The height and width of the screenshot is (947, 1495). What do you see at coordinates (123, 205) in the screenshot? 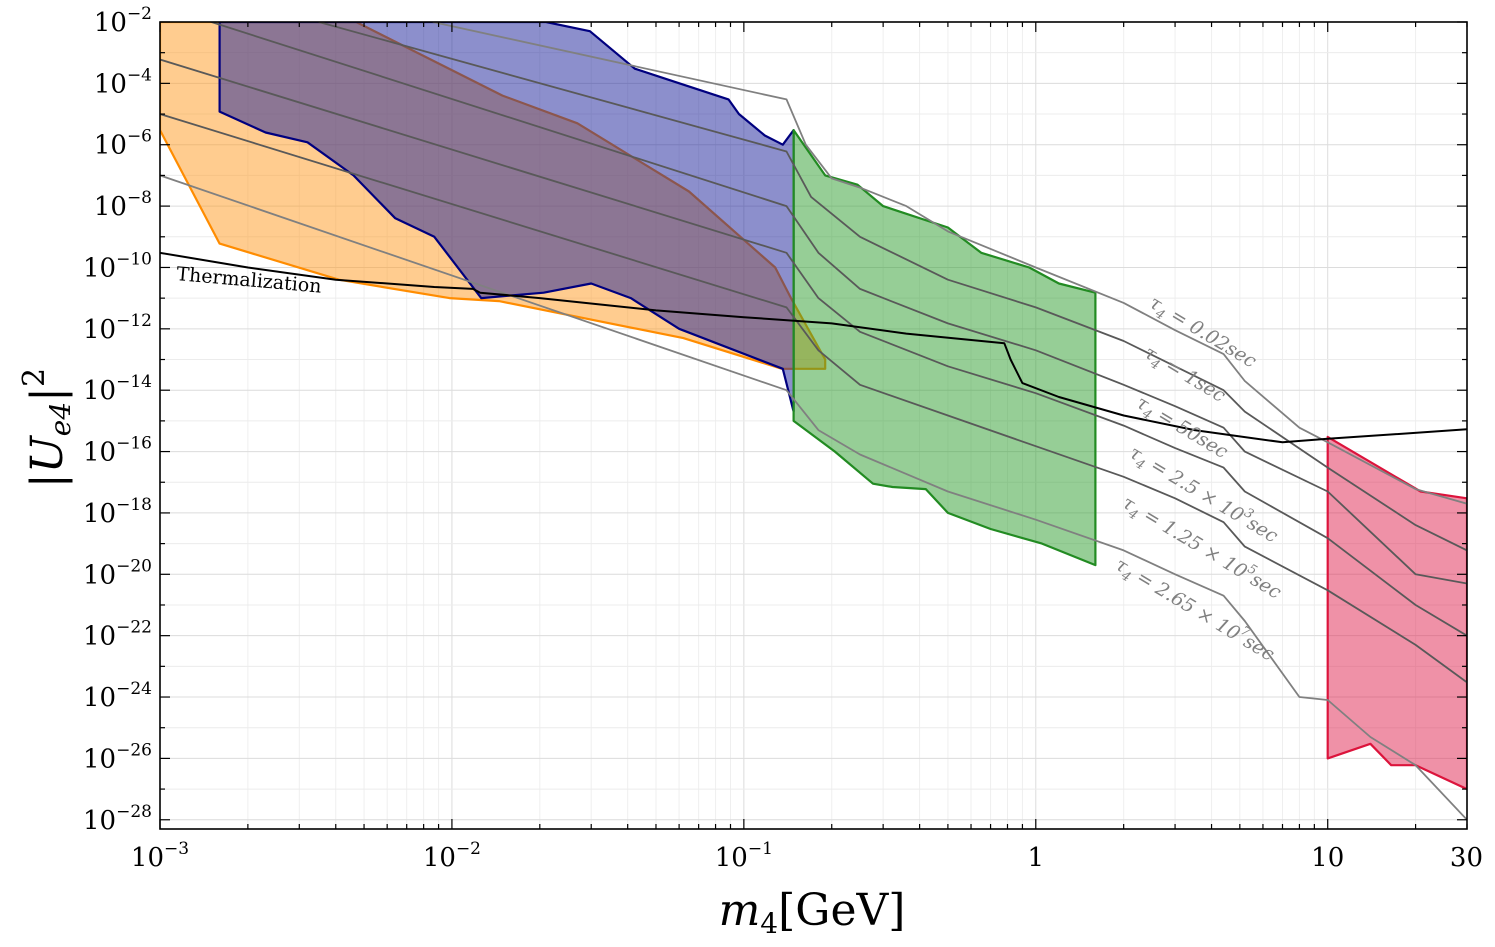
I see `y-tick-label: 10⁻⁸` at bounding box center [123, 205].